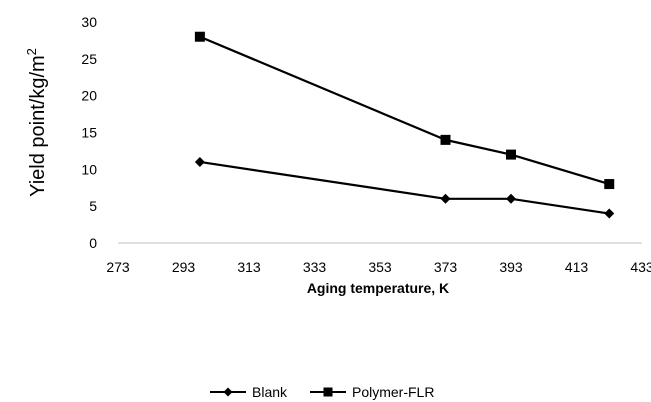 Image resolution: width=651 pixels, height=402 pixels. Describe the element at coordinates (378, 258) in the screenshot. I see `x-axis: 273 293 313 333 353 373 393 413 433` at that location.